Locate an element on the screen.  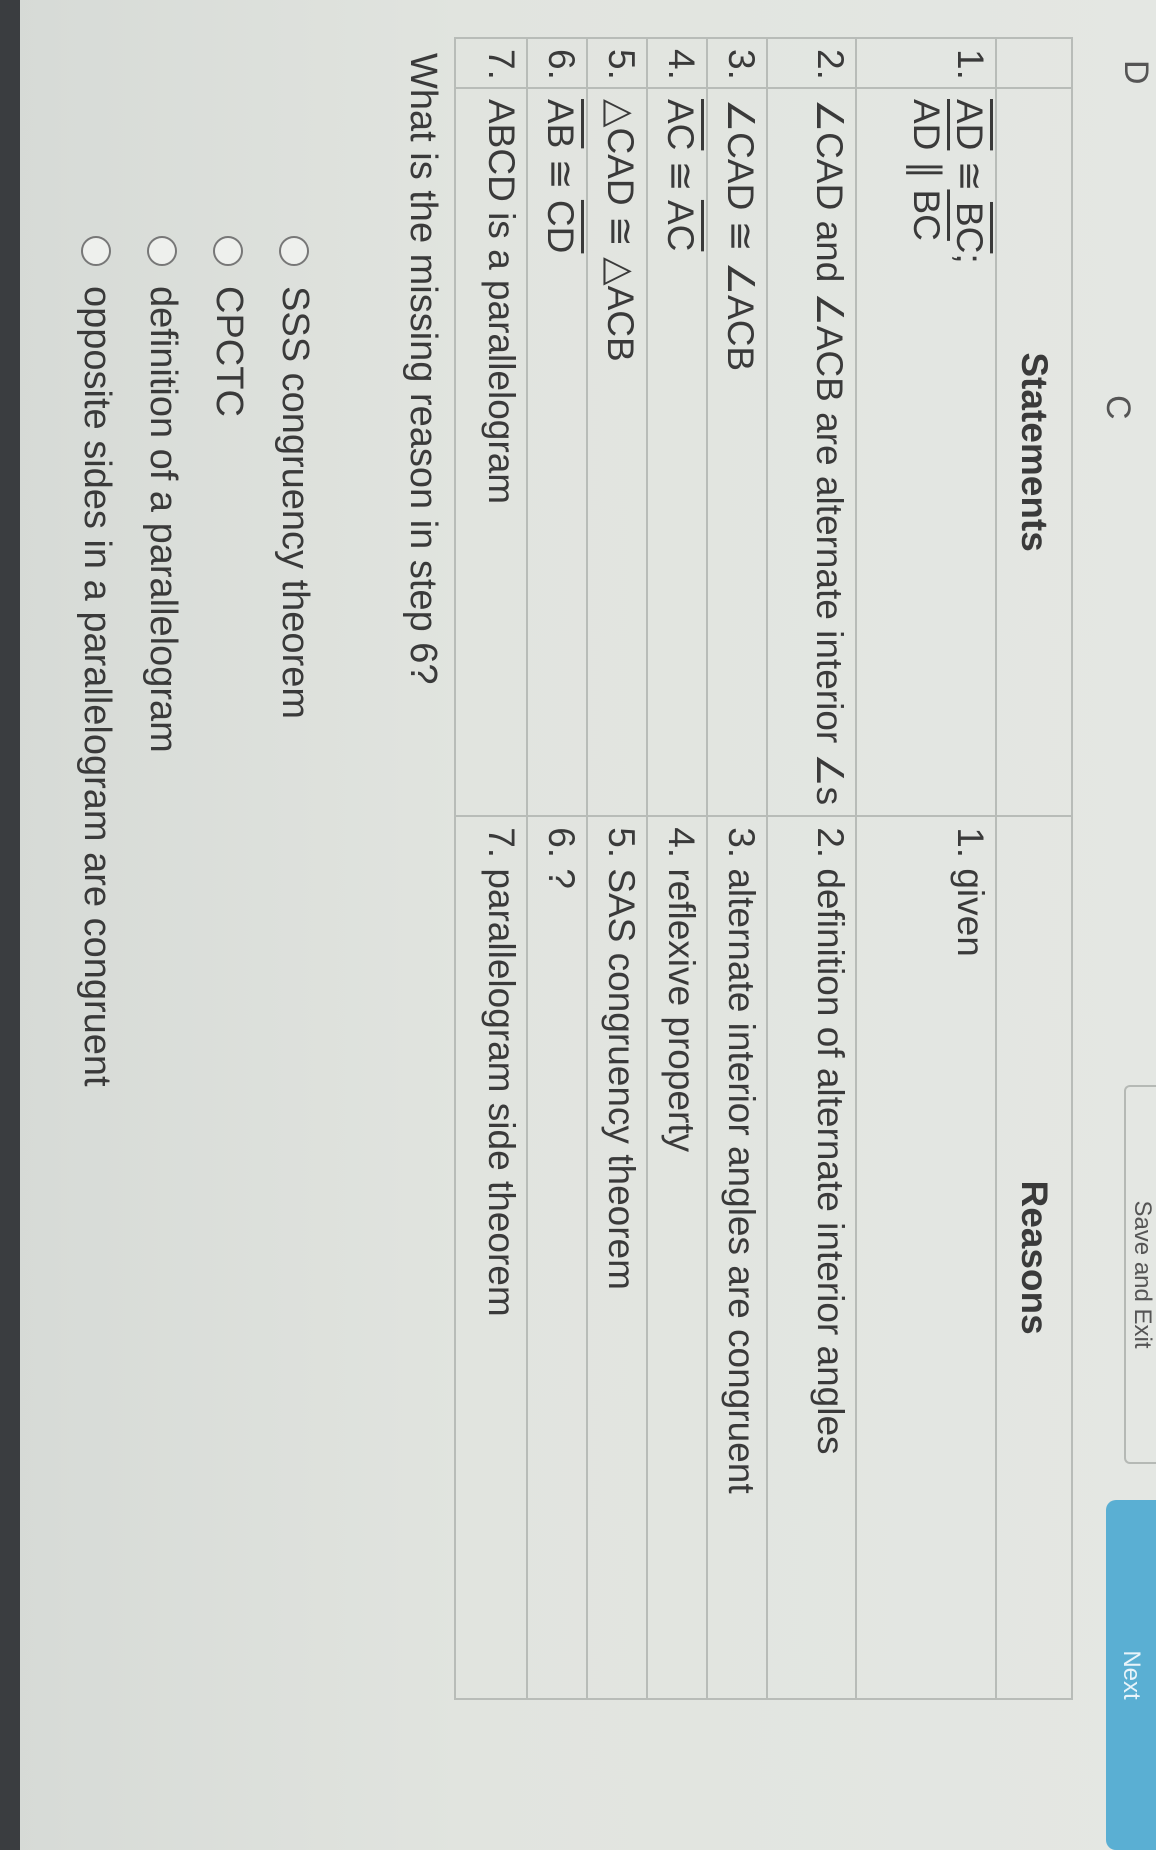
row-number: 4. is located at coordinates (677, 63).